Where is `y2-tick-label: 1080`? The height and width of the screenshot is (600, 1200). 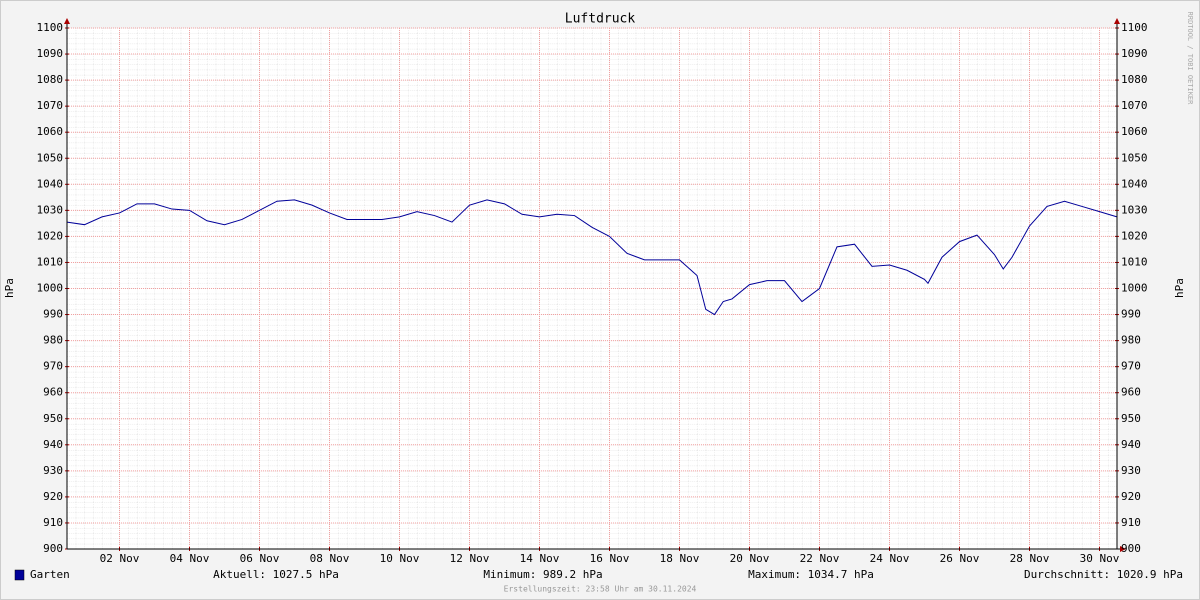 y2-tick-label: 1080 is located at coordinates (1134, 79).